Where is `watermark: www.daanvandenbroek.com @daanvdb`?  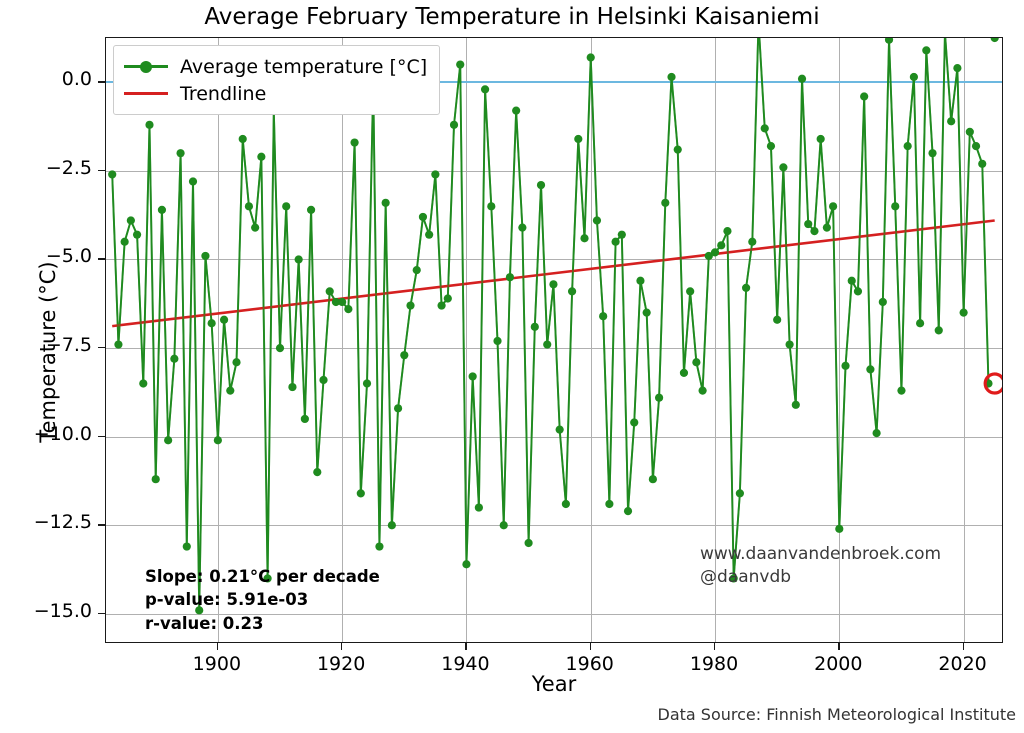
watermark: www.daanvandenbroek.com @daanvdb is located at coordinates (820, 566).